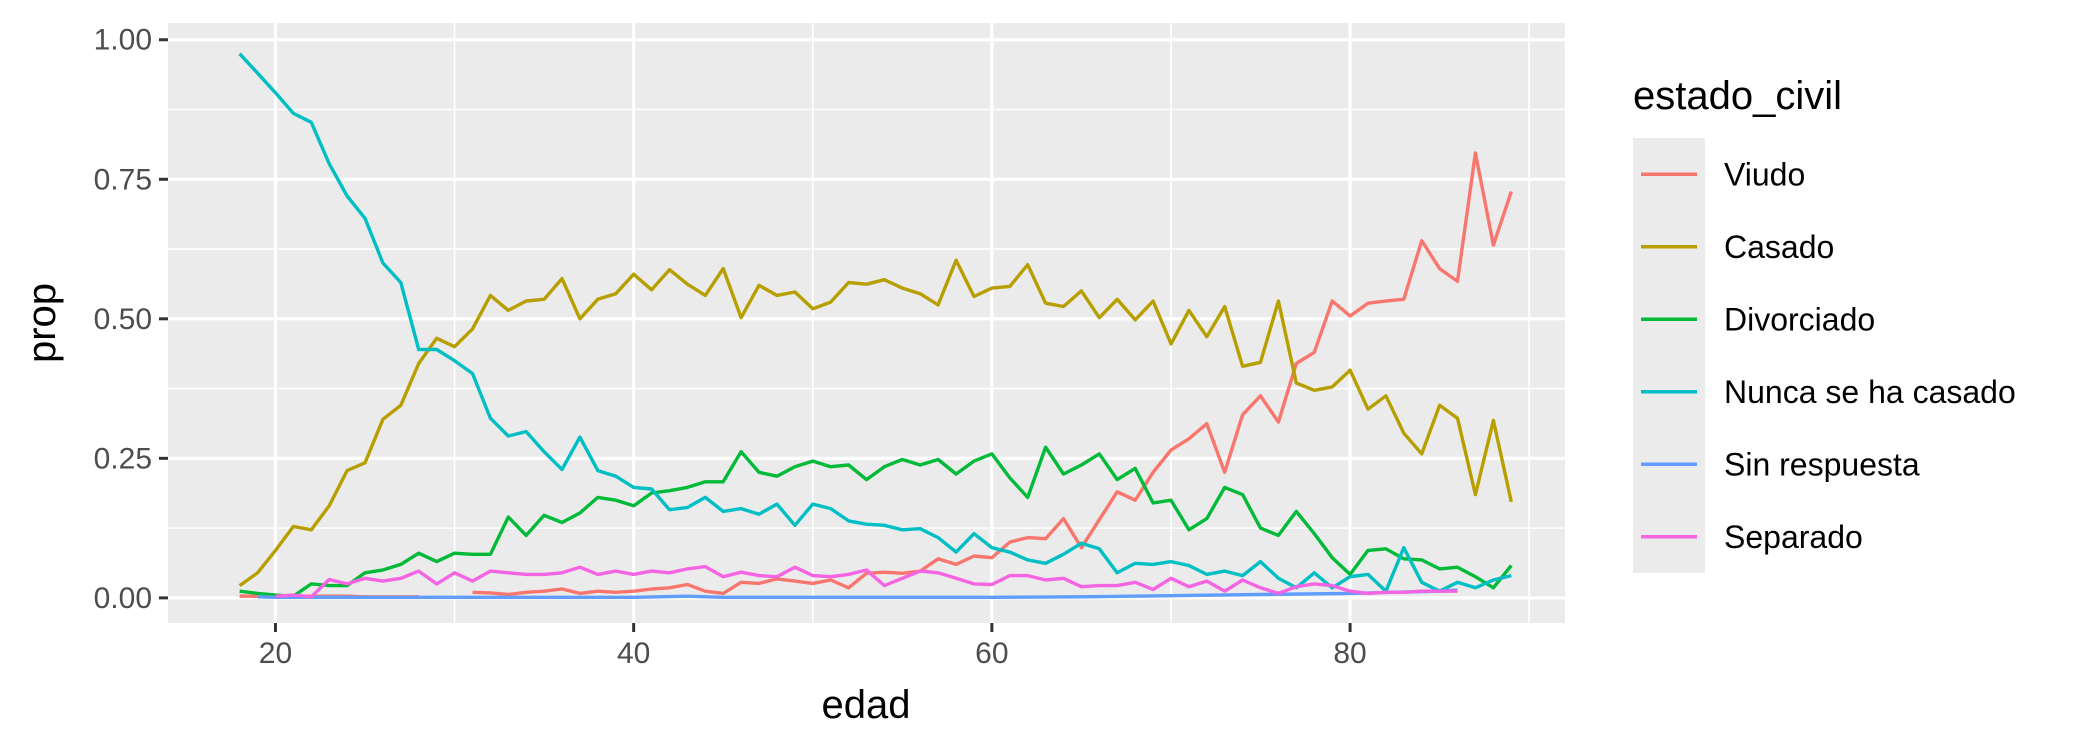  What do you see at coordinates (1764, 174) in the screenshot?
I see `legend-label-viudo: Viudo` at bounding box center [1764, 174].